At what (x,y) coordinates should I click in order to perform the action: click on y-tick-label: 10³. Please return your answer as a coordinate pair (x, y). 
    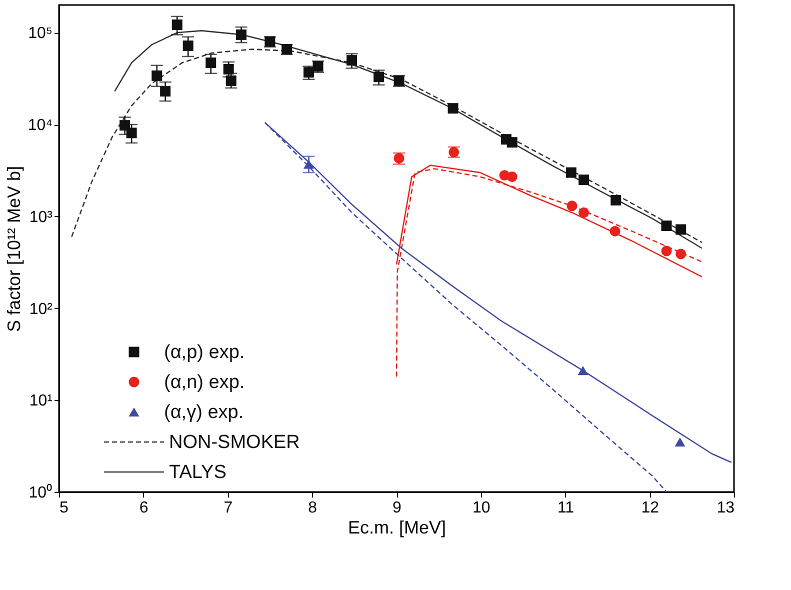
    Looking at the image, I should click on (41, 217).